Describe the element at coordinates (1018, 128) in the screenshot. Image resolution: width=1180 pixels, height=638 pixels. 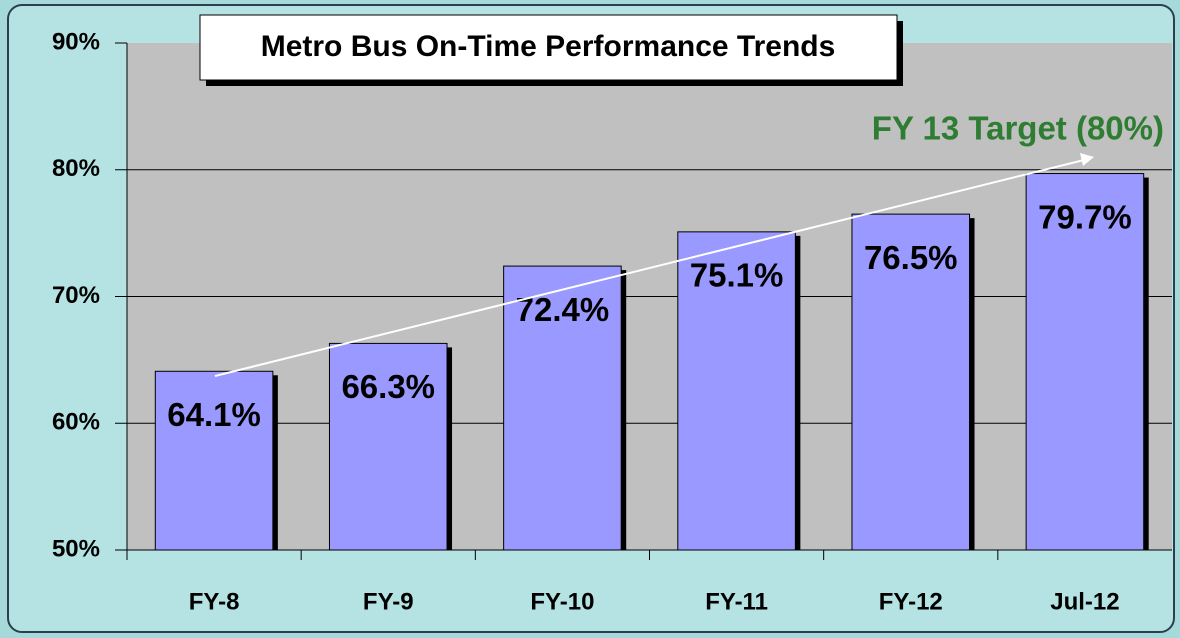
I see `annotation: FY 13 Target (80%)` at that location.